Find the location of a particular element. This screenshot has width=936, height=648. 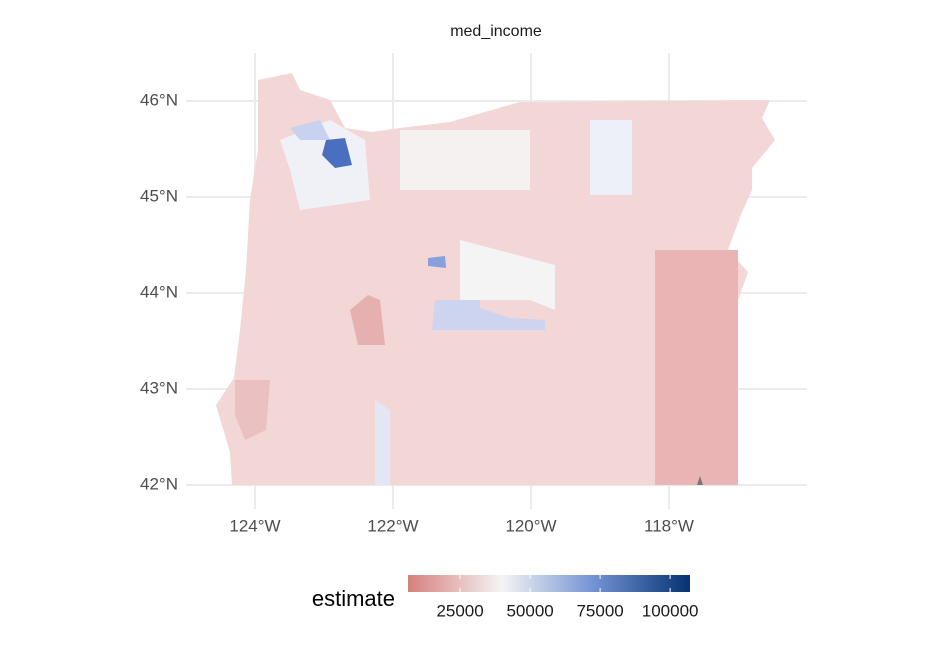

y-tick-label: 46°N is located at coordinates (159, 99).